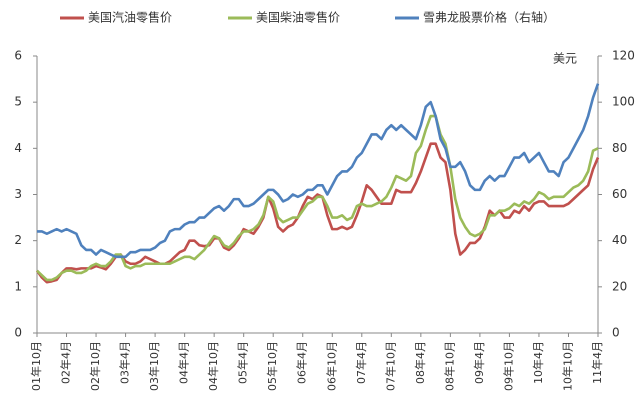  Describe the element at coordinates (623, 56) in the screenshot. I see `y2-tick-label: 120` at that location.